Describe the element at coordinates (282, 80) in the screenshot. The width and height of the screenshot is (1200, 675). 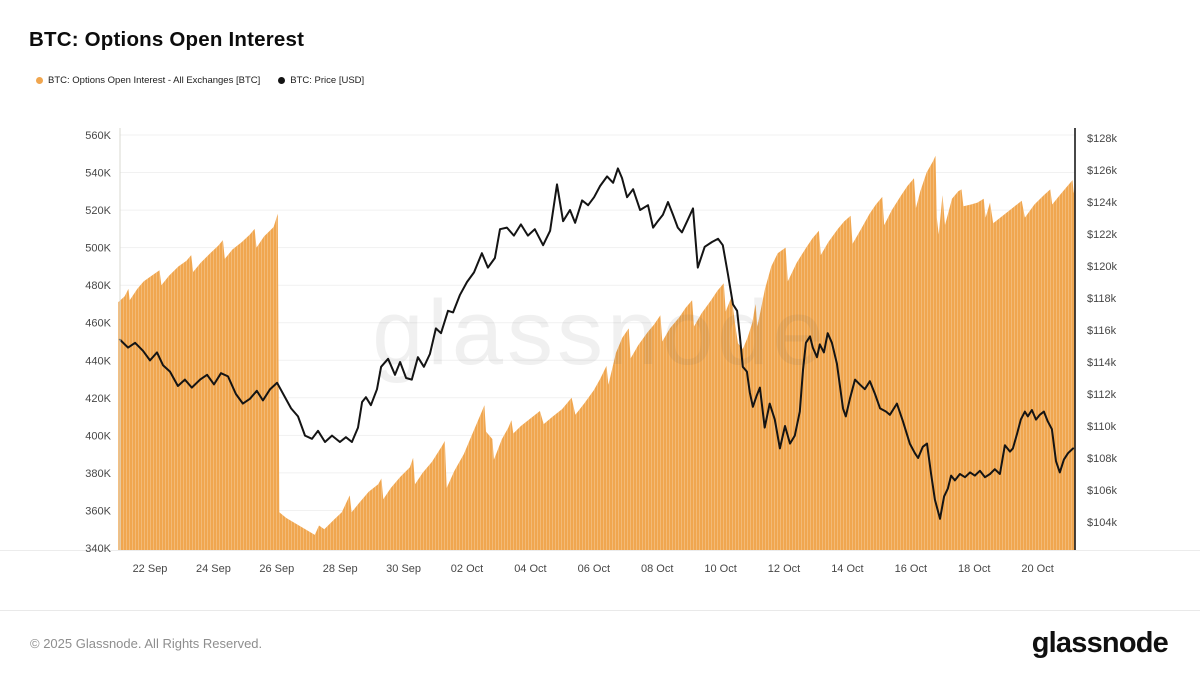
I see `price-dot-icon` at that location.